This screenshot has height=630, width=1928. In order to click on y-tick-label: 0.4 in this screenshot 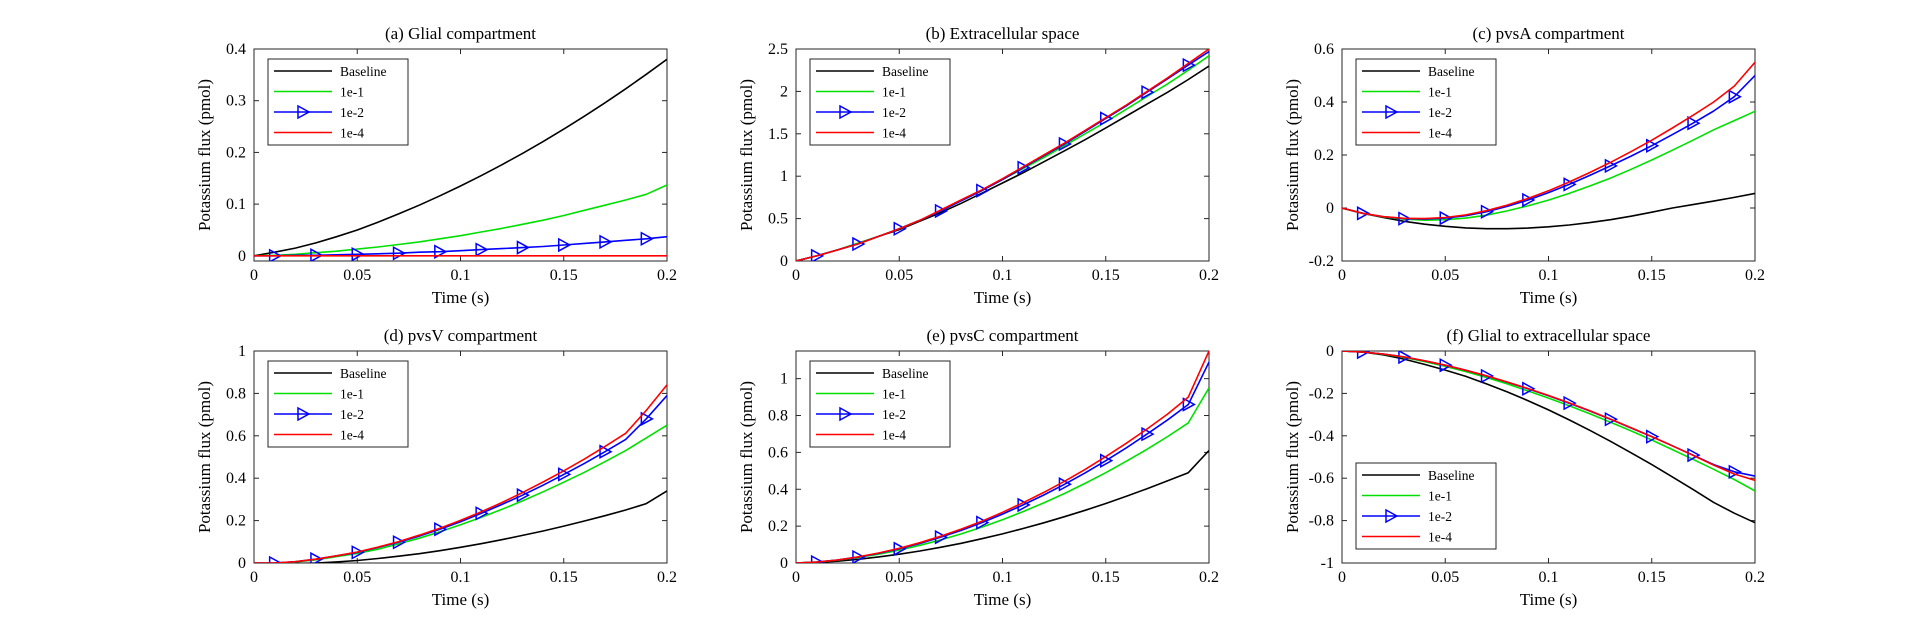, I will do `click(236, 478)`.